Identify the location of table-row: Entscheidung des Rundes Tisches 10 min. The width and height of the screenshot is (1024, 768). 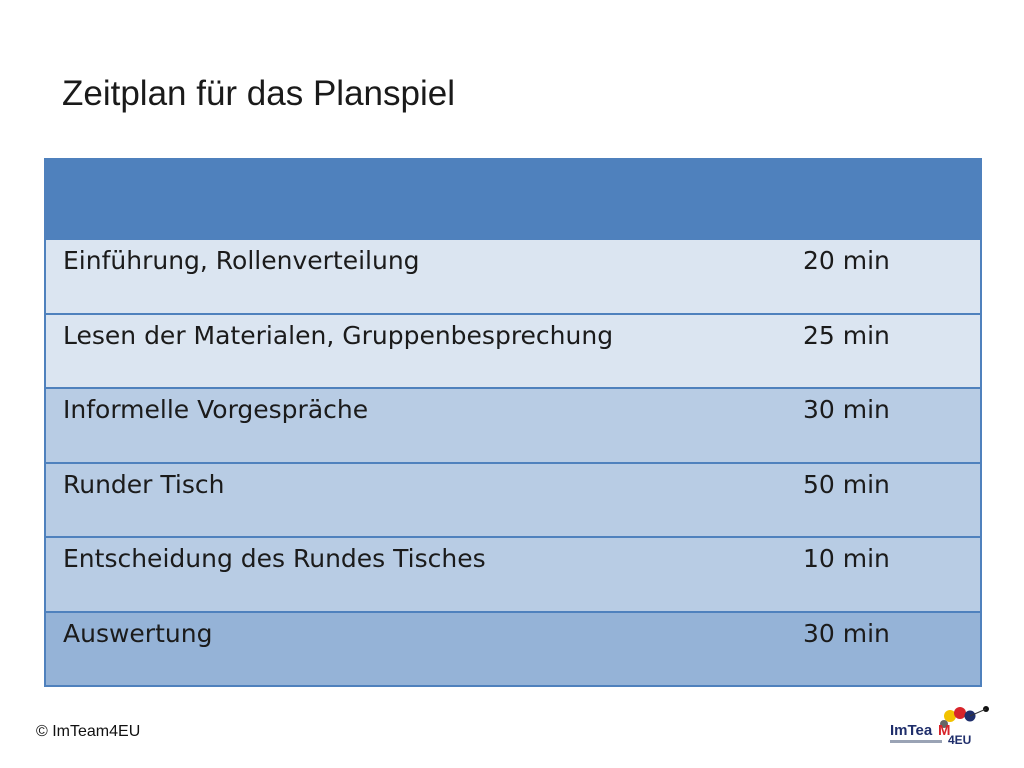
(513, 573).